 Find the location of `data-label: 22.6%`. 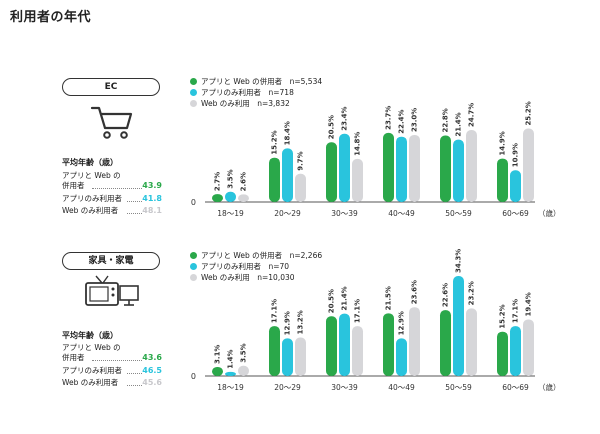

data-label: 22.6% is located at coordinates (446, 295).